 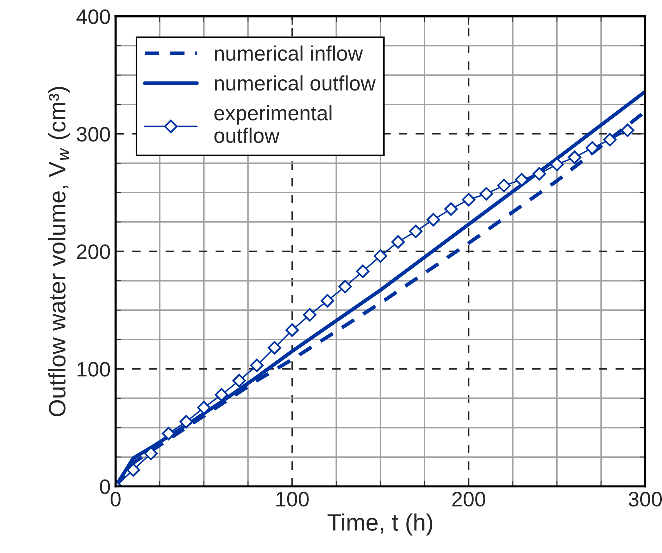 What do you see at coordinates (292, 499) in the screenshot?
I see `x-tick-label: 100` at bounding box center [292, 499].